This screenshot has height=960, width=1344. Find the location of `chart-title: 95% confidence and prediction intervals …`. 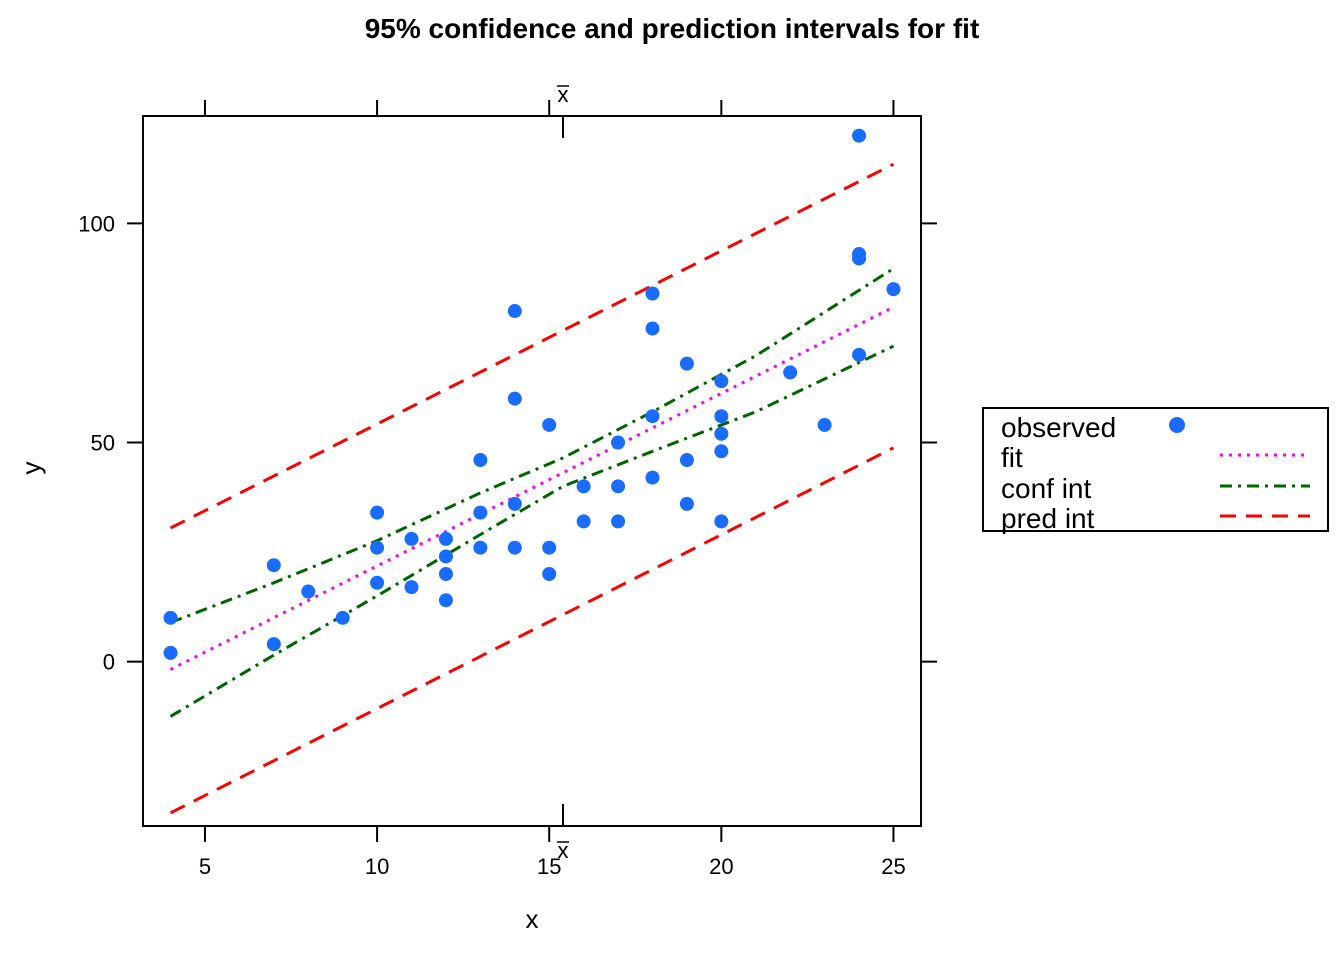

chart-title: 95% confidence and prediction intervals … is located at coordinates (672, 28).